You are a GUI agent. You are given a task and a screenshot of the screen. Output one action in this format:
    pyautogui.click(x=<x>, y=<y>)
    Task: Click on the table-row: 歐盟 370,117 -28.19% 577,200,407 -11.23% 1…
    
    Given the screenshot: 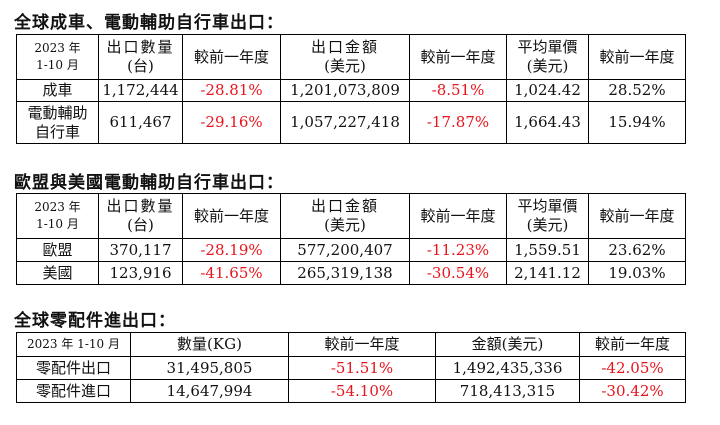 What is the action you would take?
    pyautogui.click(x=351, y=250)
    